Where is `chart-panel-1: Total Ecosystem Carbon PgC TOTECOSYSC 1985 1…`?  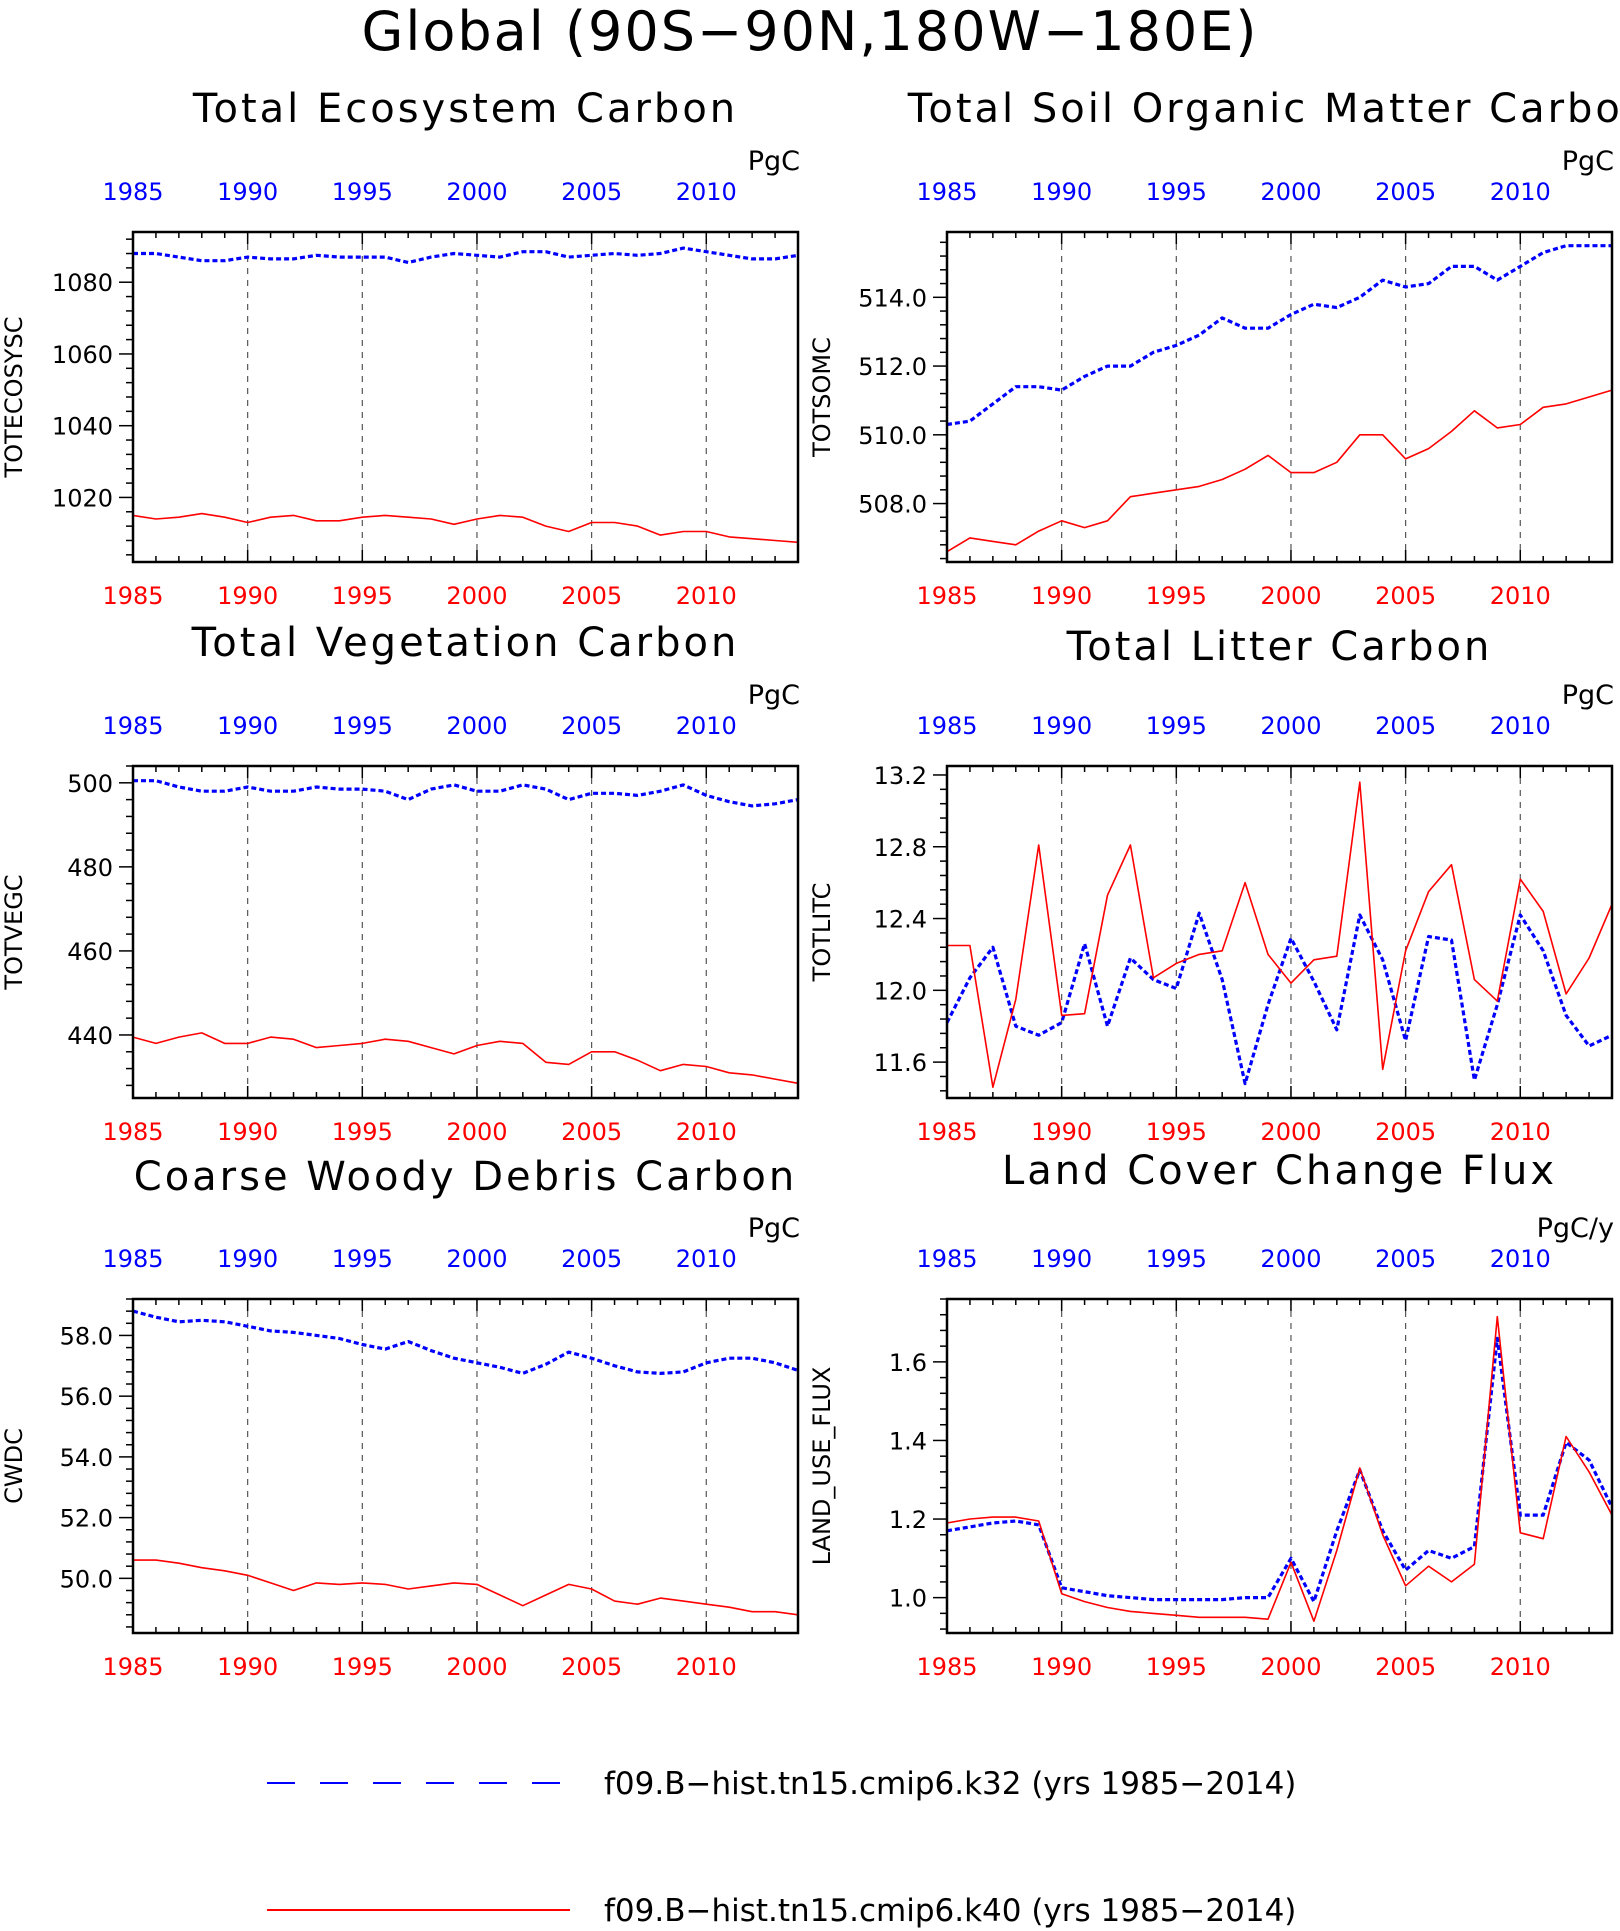 chart-panel-1: Total Ecosystem Carbon PgC TOTECOSYSC 1985 1… is located at coordinates (400, 348).